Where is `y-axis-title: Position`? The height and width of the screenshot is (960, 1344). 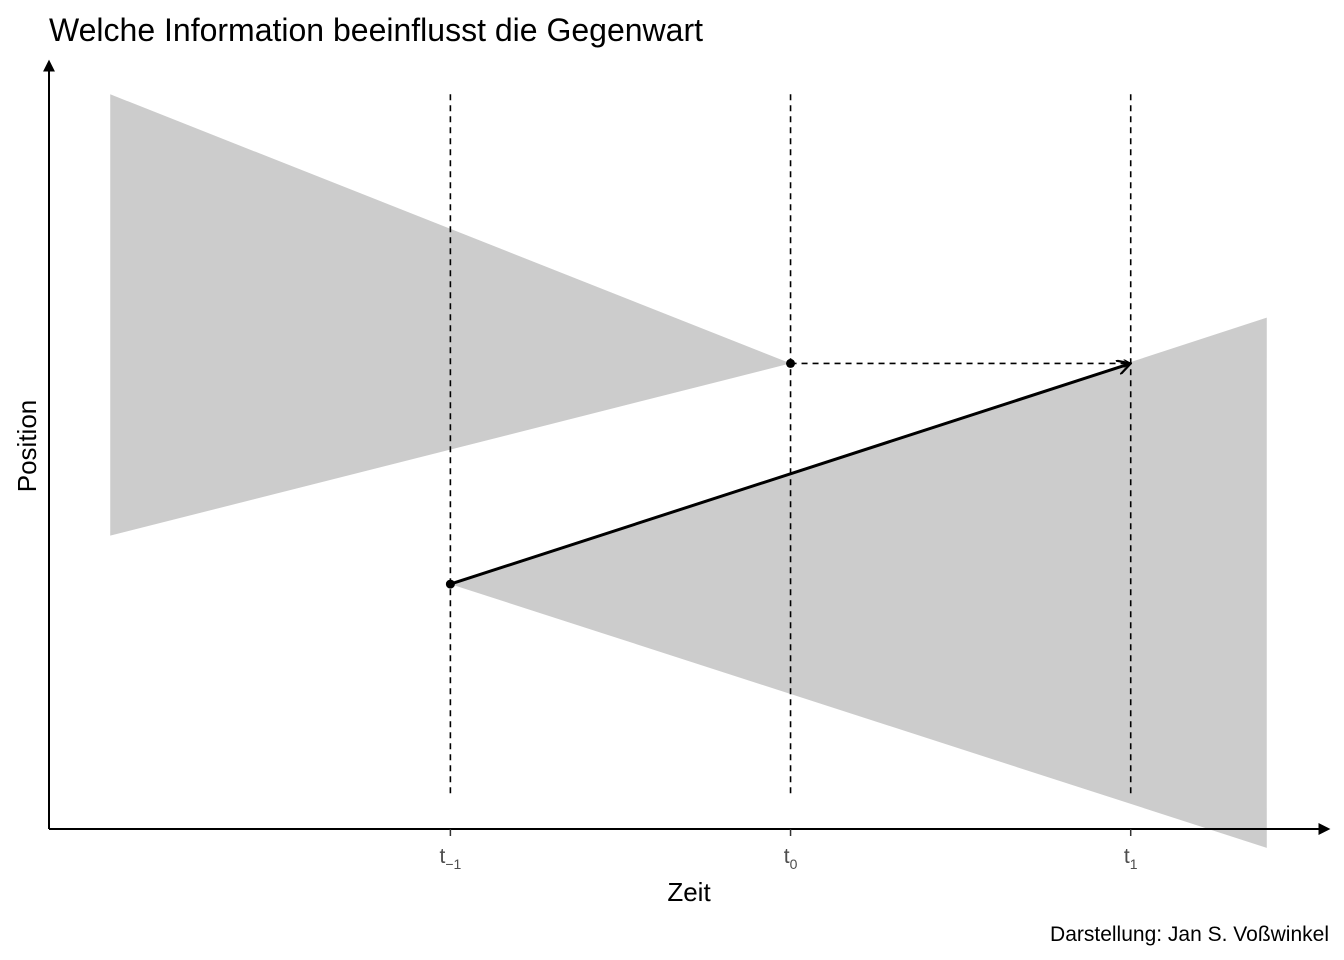
y-axis-title: Position is located at coordinates (27, 446).